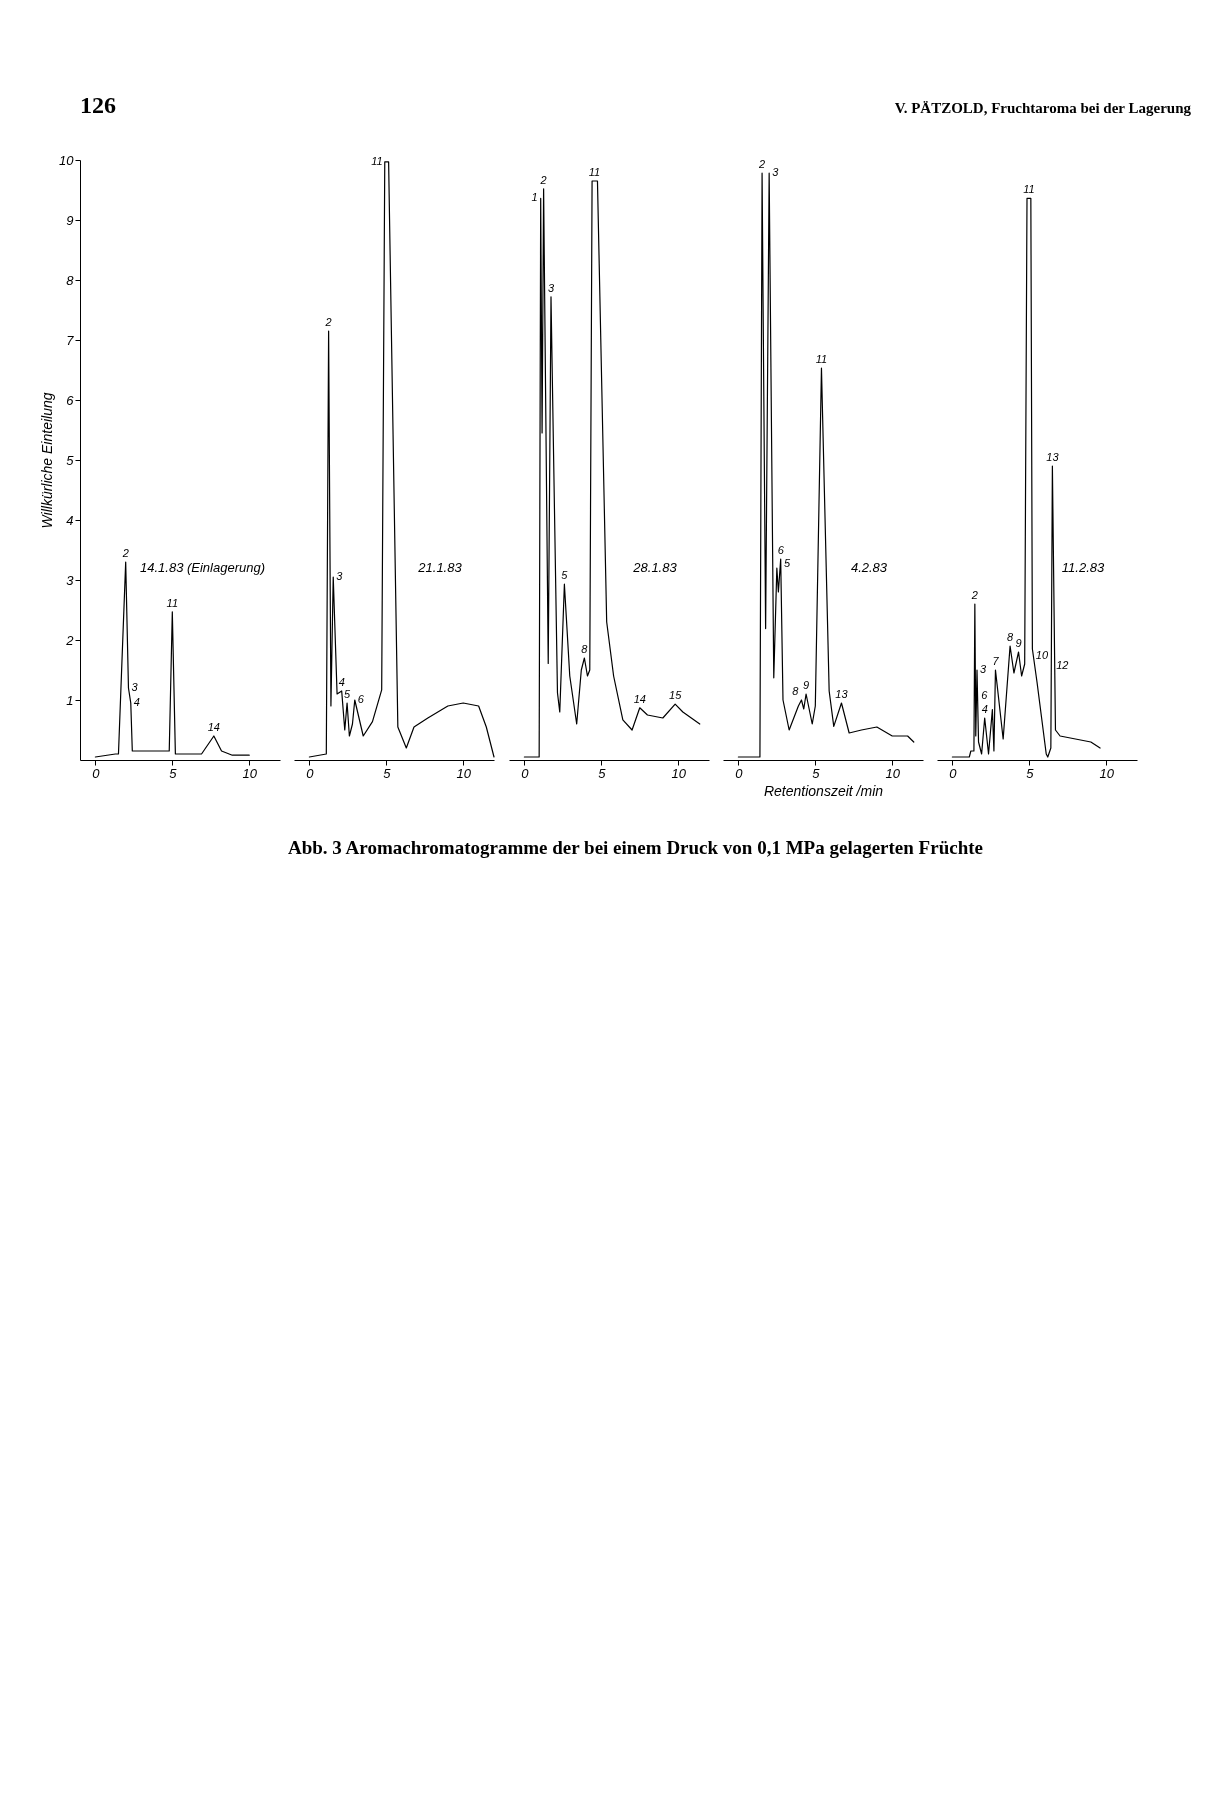  What do you see at coordinates (440, 567) in the screenshot?
I see `text: 21.1.83` at bounding box center [440, 567].